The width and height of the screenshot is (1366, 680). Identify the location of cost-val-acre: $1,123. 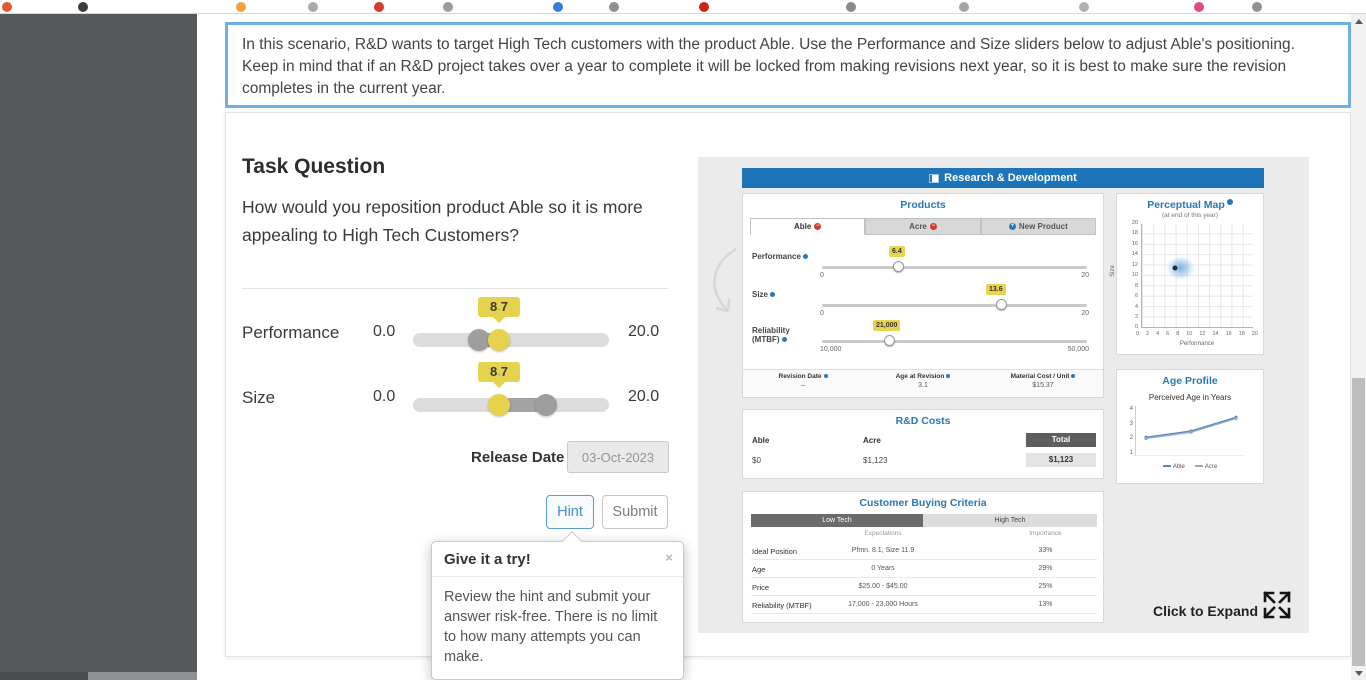
(875, 460).